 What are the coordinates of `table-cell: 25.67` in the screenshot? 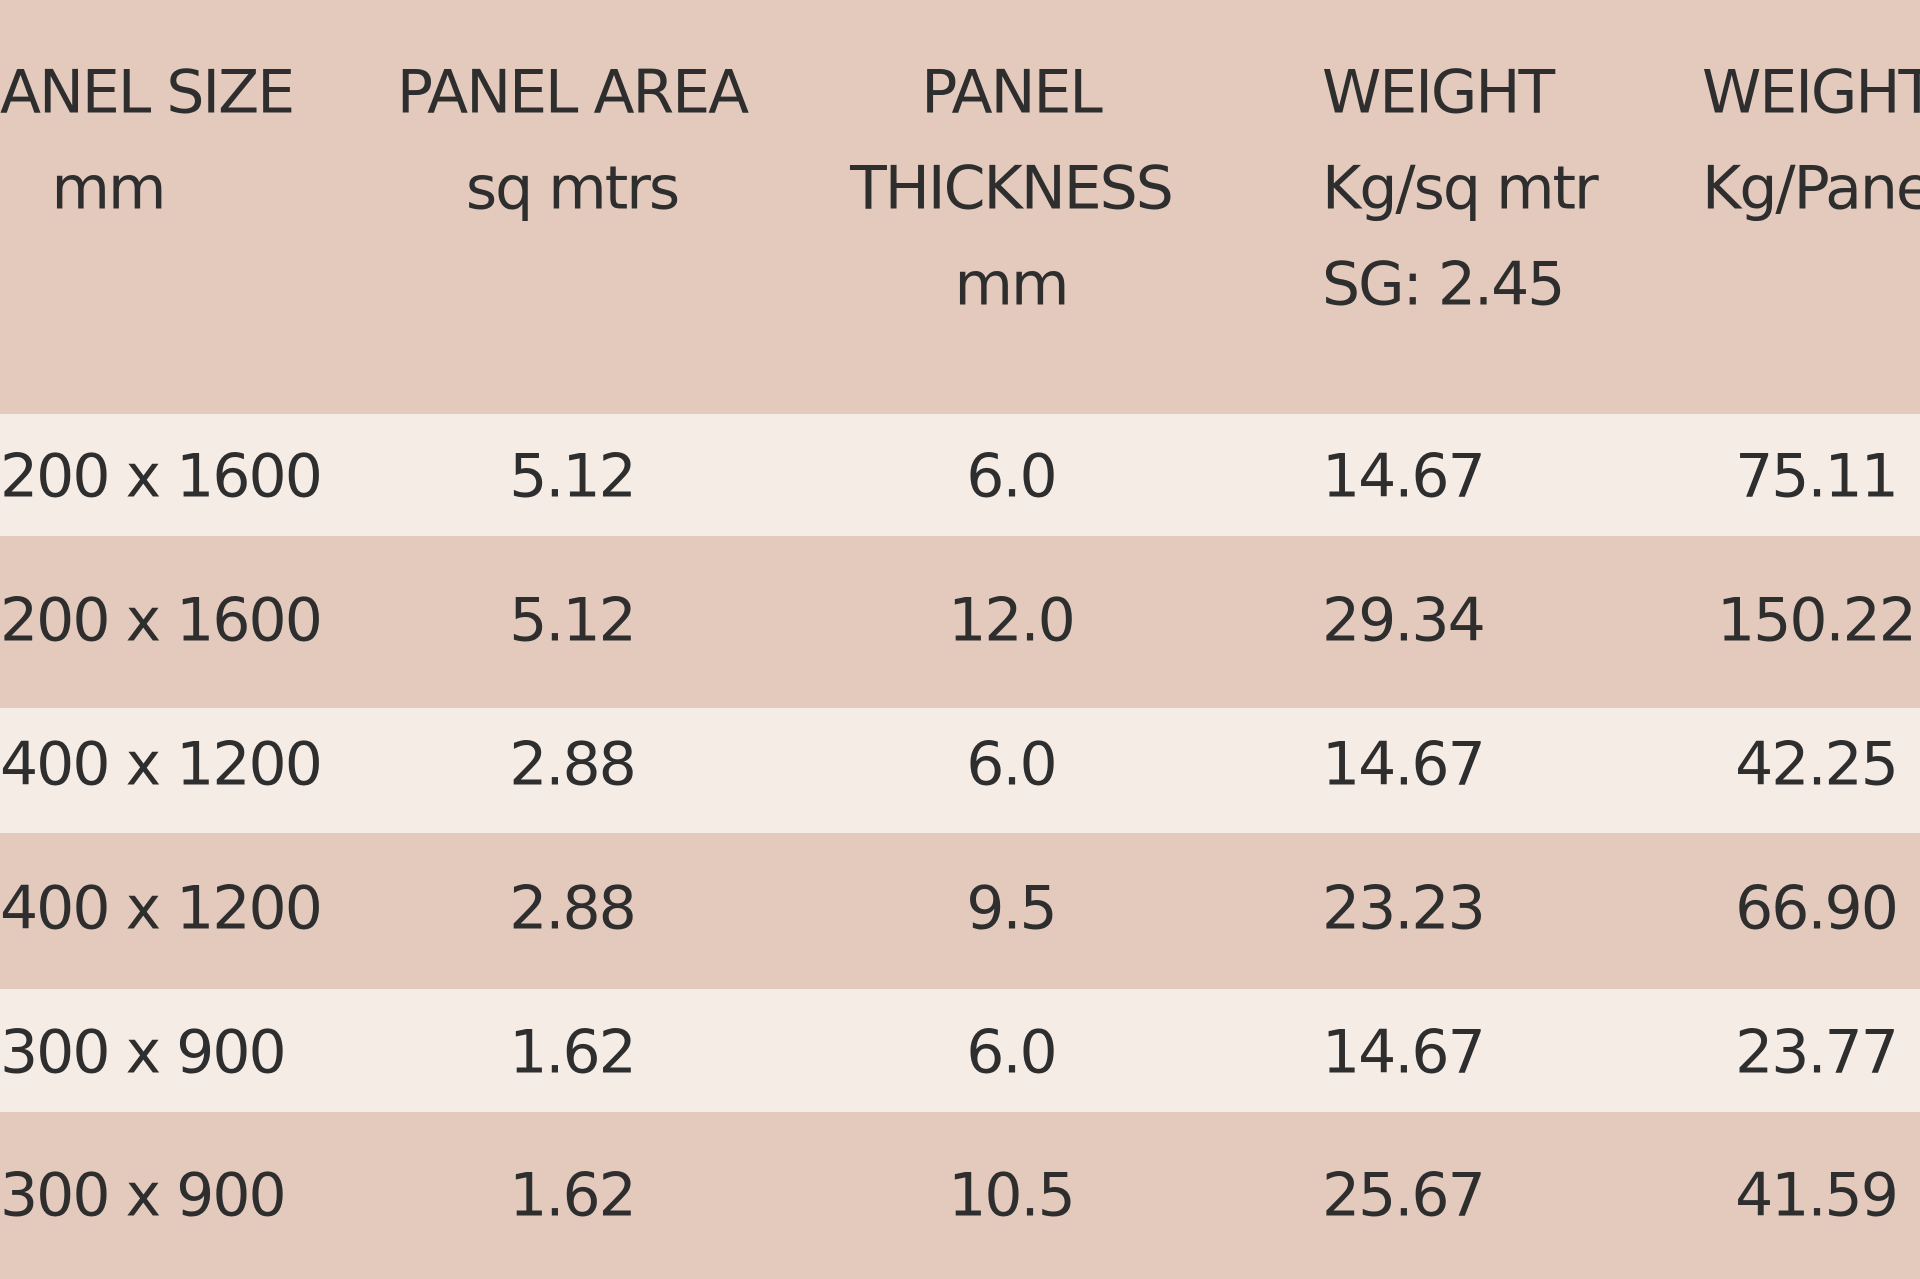 It's located at (1403, 1196).